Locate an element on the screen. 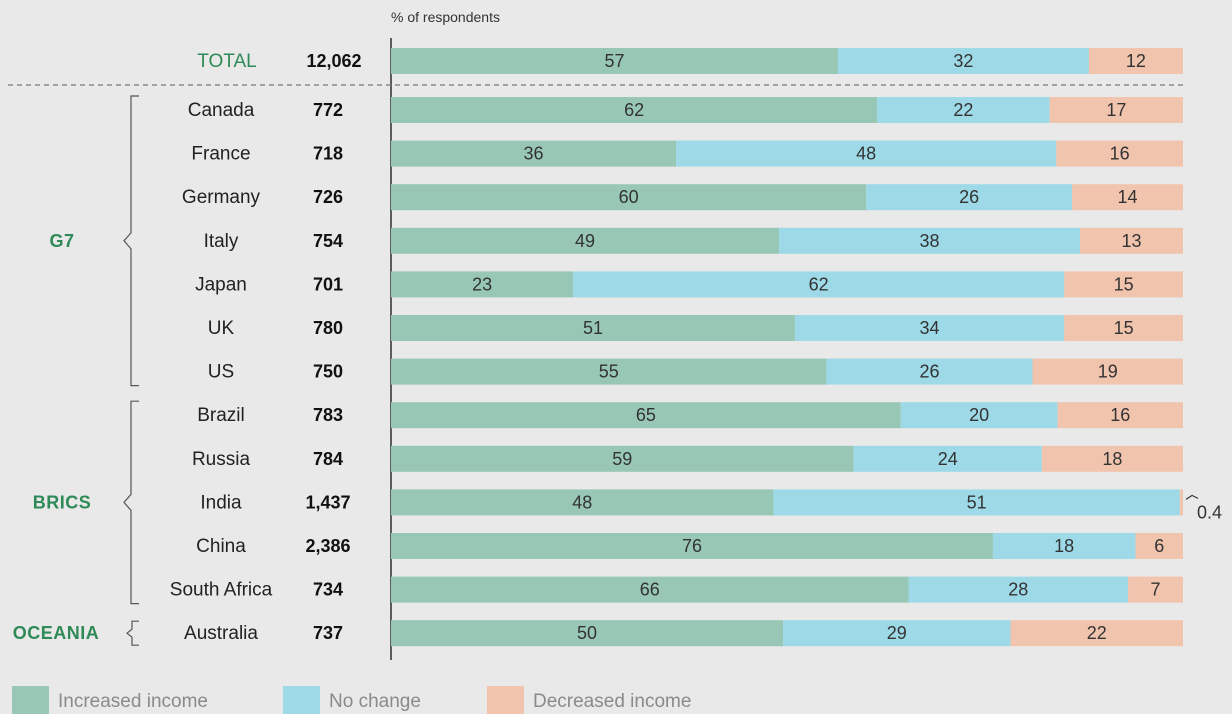  data-label: 49 is located at coordinates (585, 241).